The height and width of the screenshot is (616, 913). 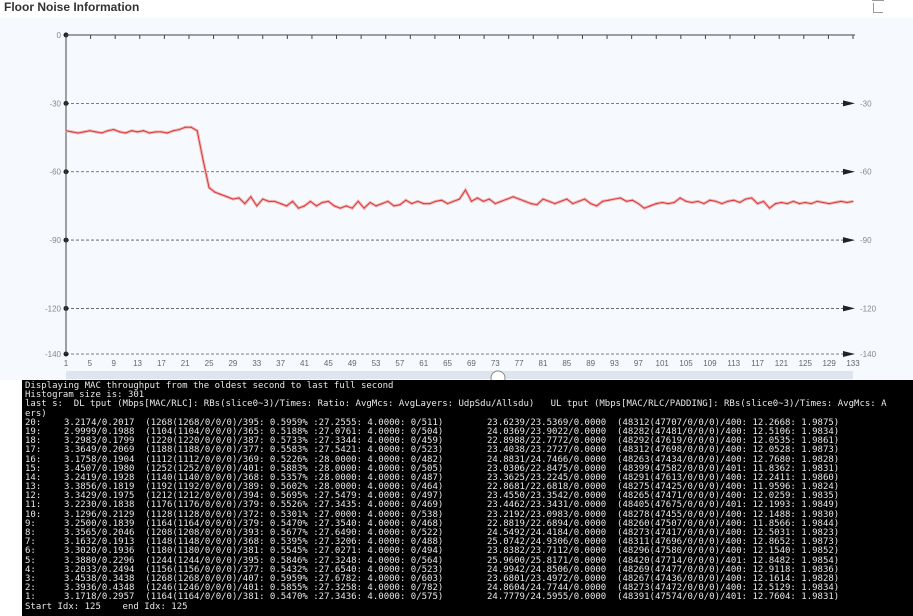 What do you see at coordinates (459, 375) in the screenshot?
I see `zoom-scrollbar` at bounding box center [459, 375].